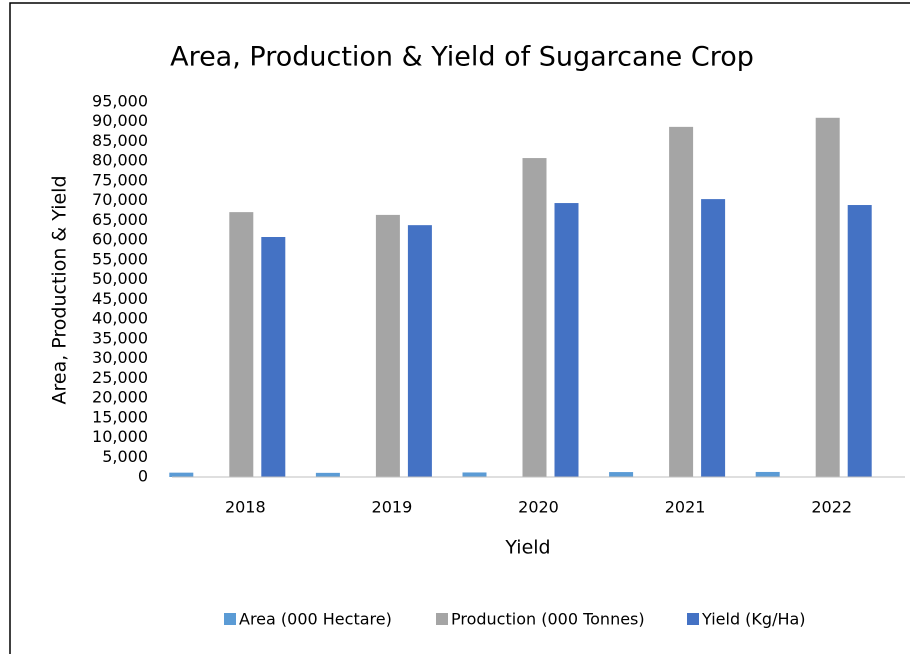 The image size is (910, 654). What do you see at coordinates (831, 507) in the screenshot?
I see `x-tick-label: 2022` at bounding box center [831, 507].